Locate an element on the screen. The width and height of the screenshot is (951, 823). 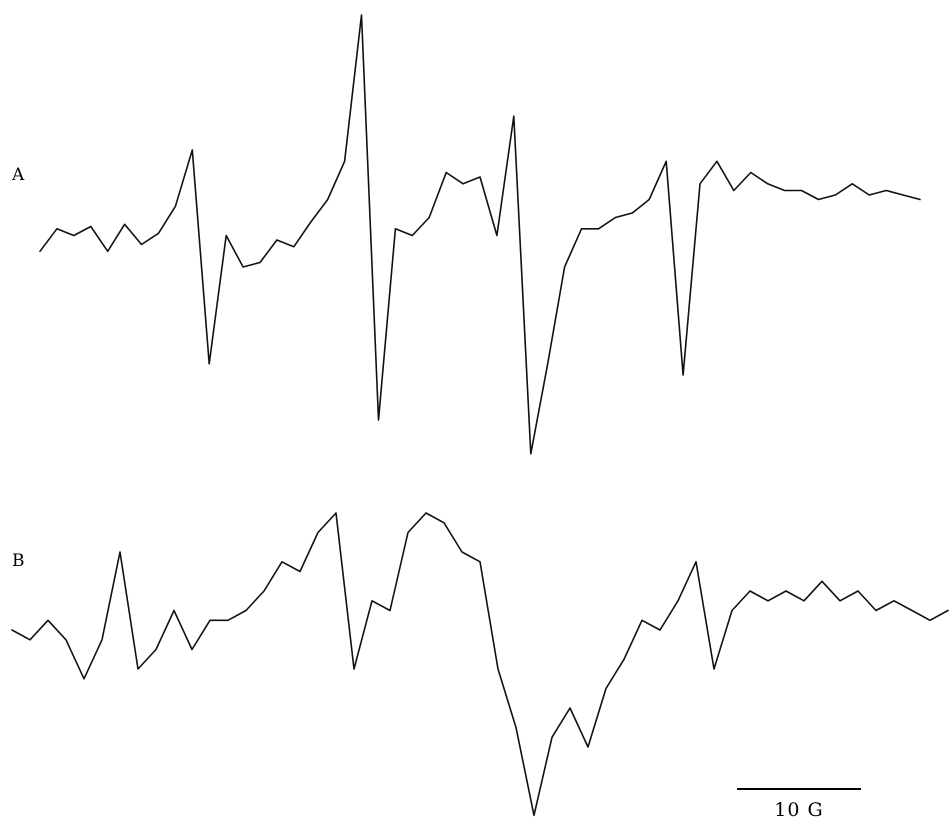
panel-label-a: A is located at coordinates (18, 175).